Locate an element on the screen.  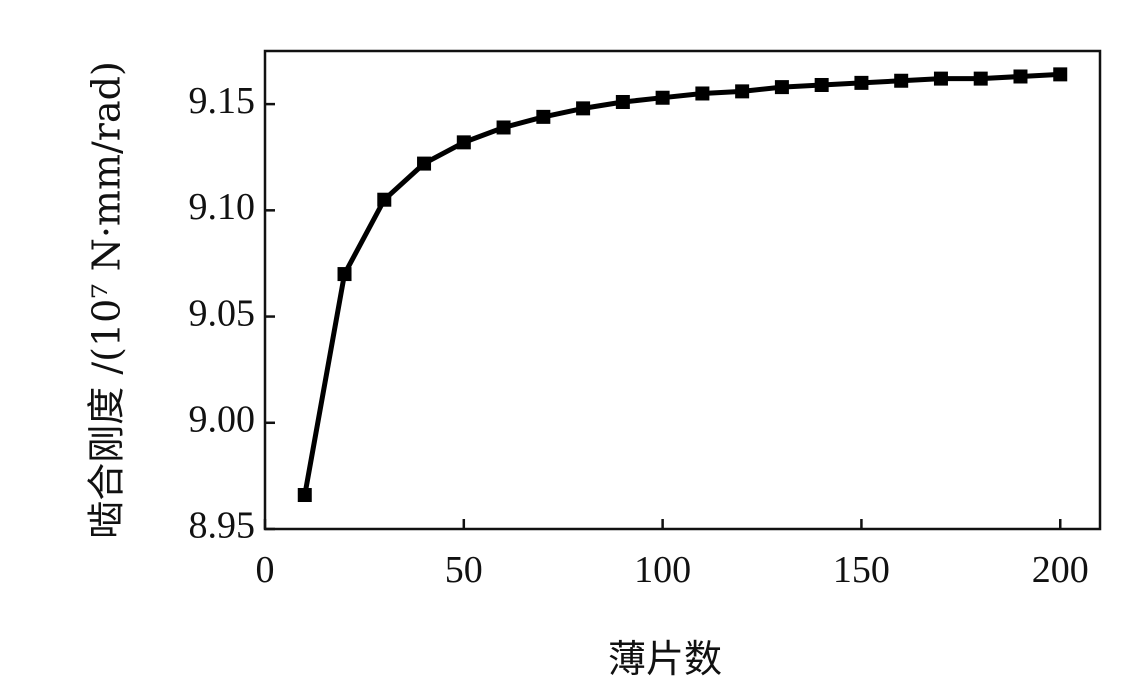
x-tick-label: 100 is located at coordinates (662, 570).